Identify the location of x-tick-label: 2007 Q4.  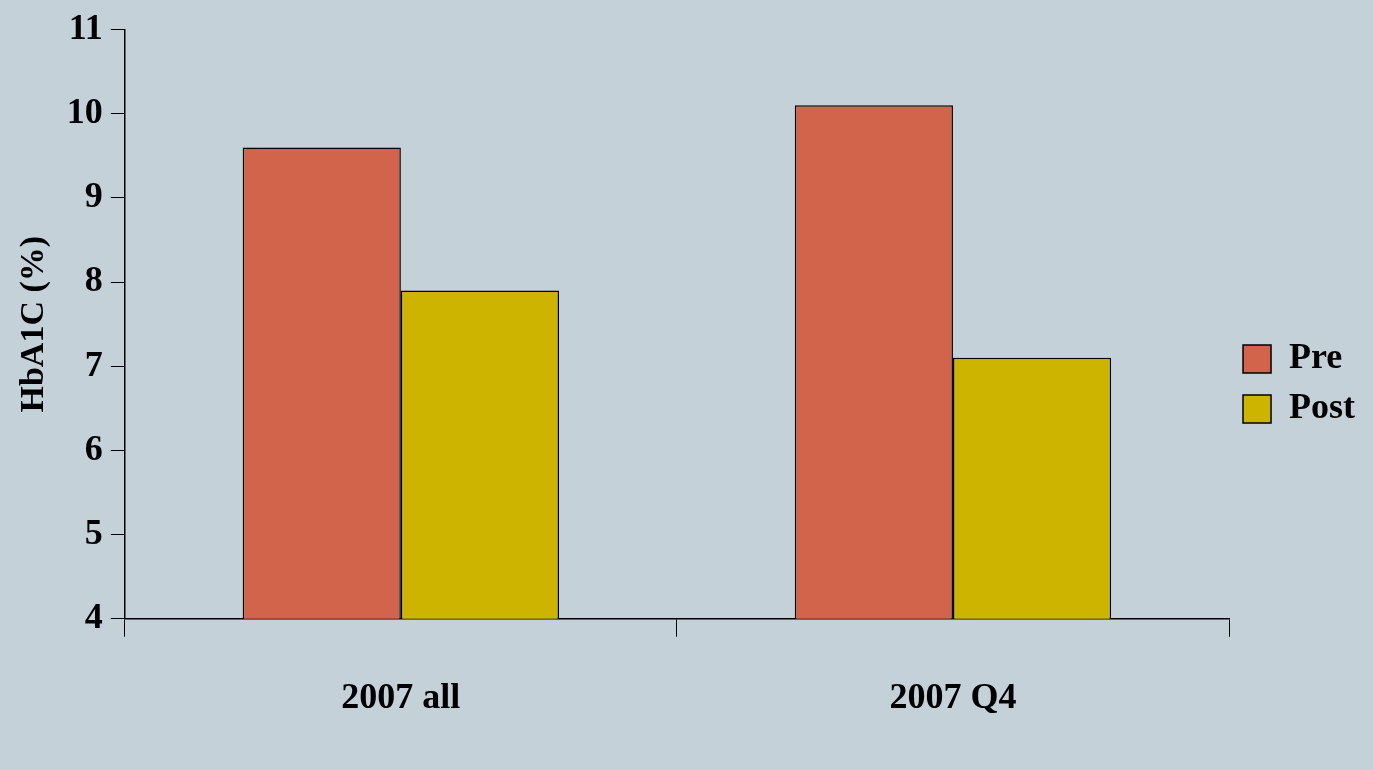
(953, 695).